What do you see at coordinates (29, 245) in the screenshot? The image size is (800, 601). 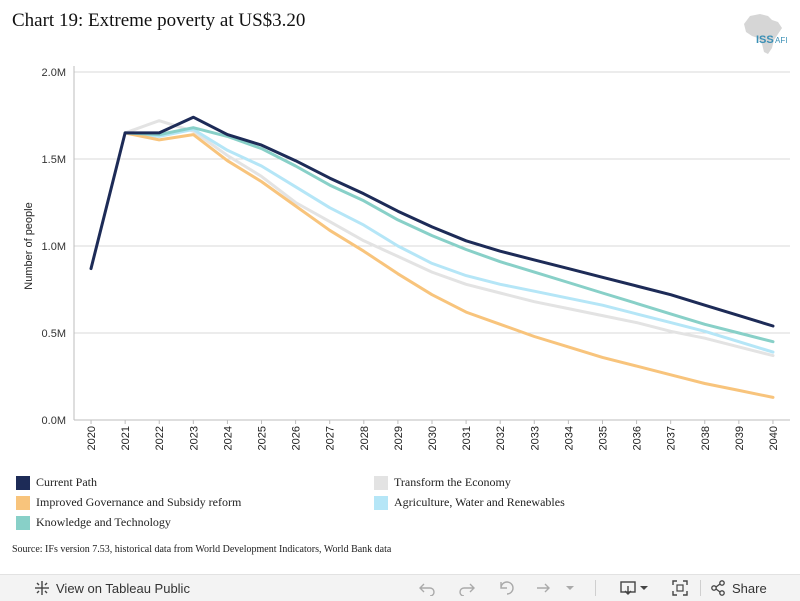 I see `y-axis-title: Number of people` at bounding box center [29, 245].